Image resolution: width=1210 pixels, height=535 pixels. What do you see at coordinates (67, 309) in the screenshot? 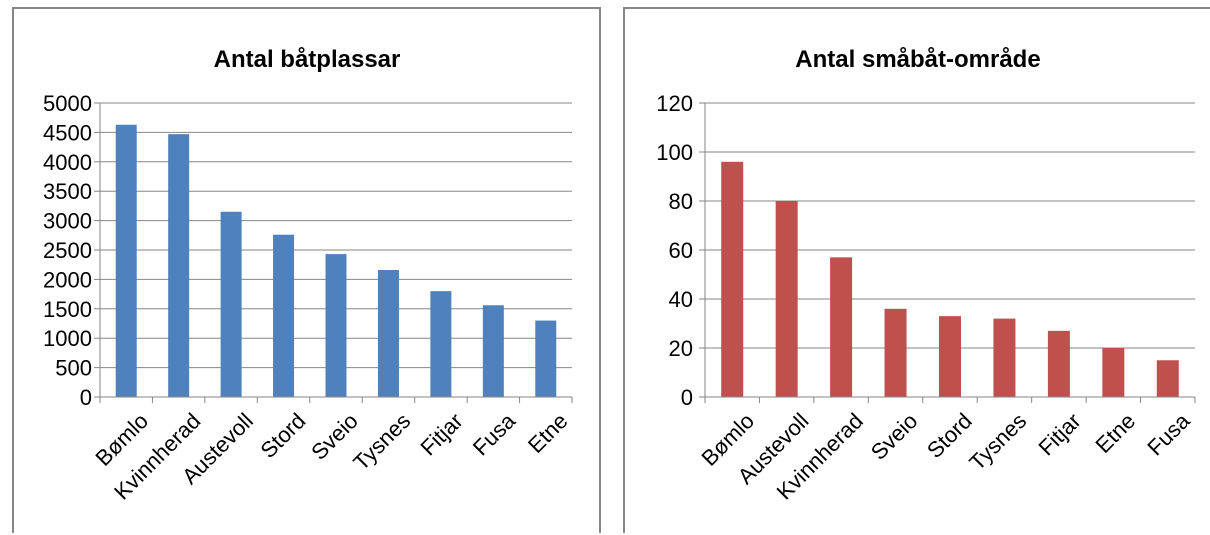
I see `y-tick-label: 1500` at bounding box center [67, 309].